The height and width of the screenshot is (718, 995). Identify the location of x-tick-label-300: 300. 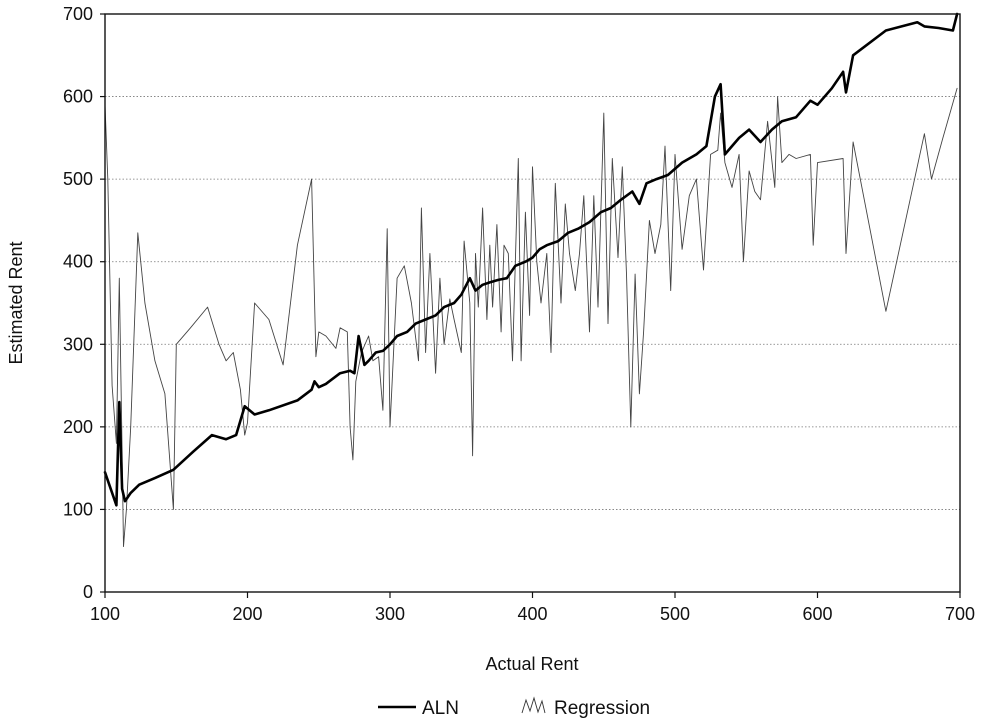
(390, 614).